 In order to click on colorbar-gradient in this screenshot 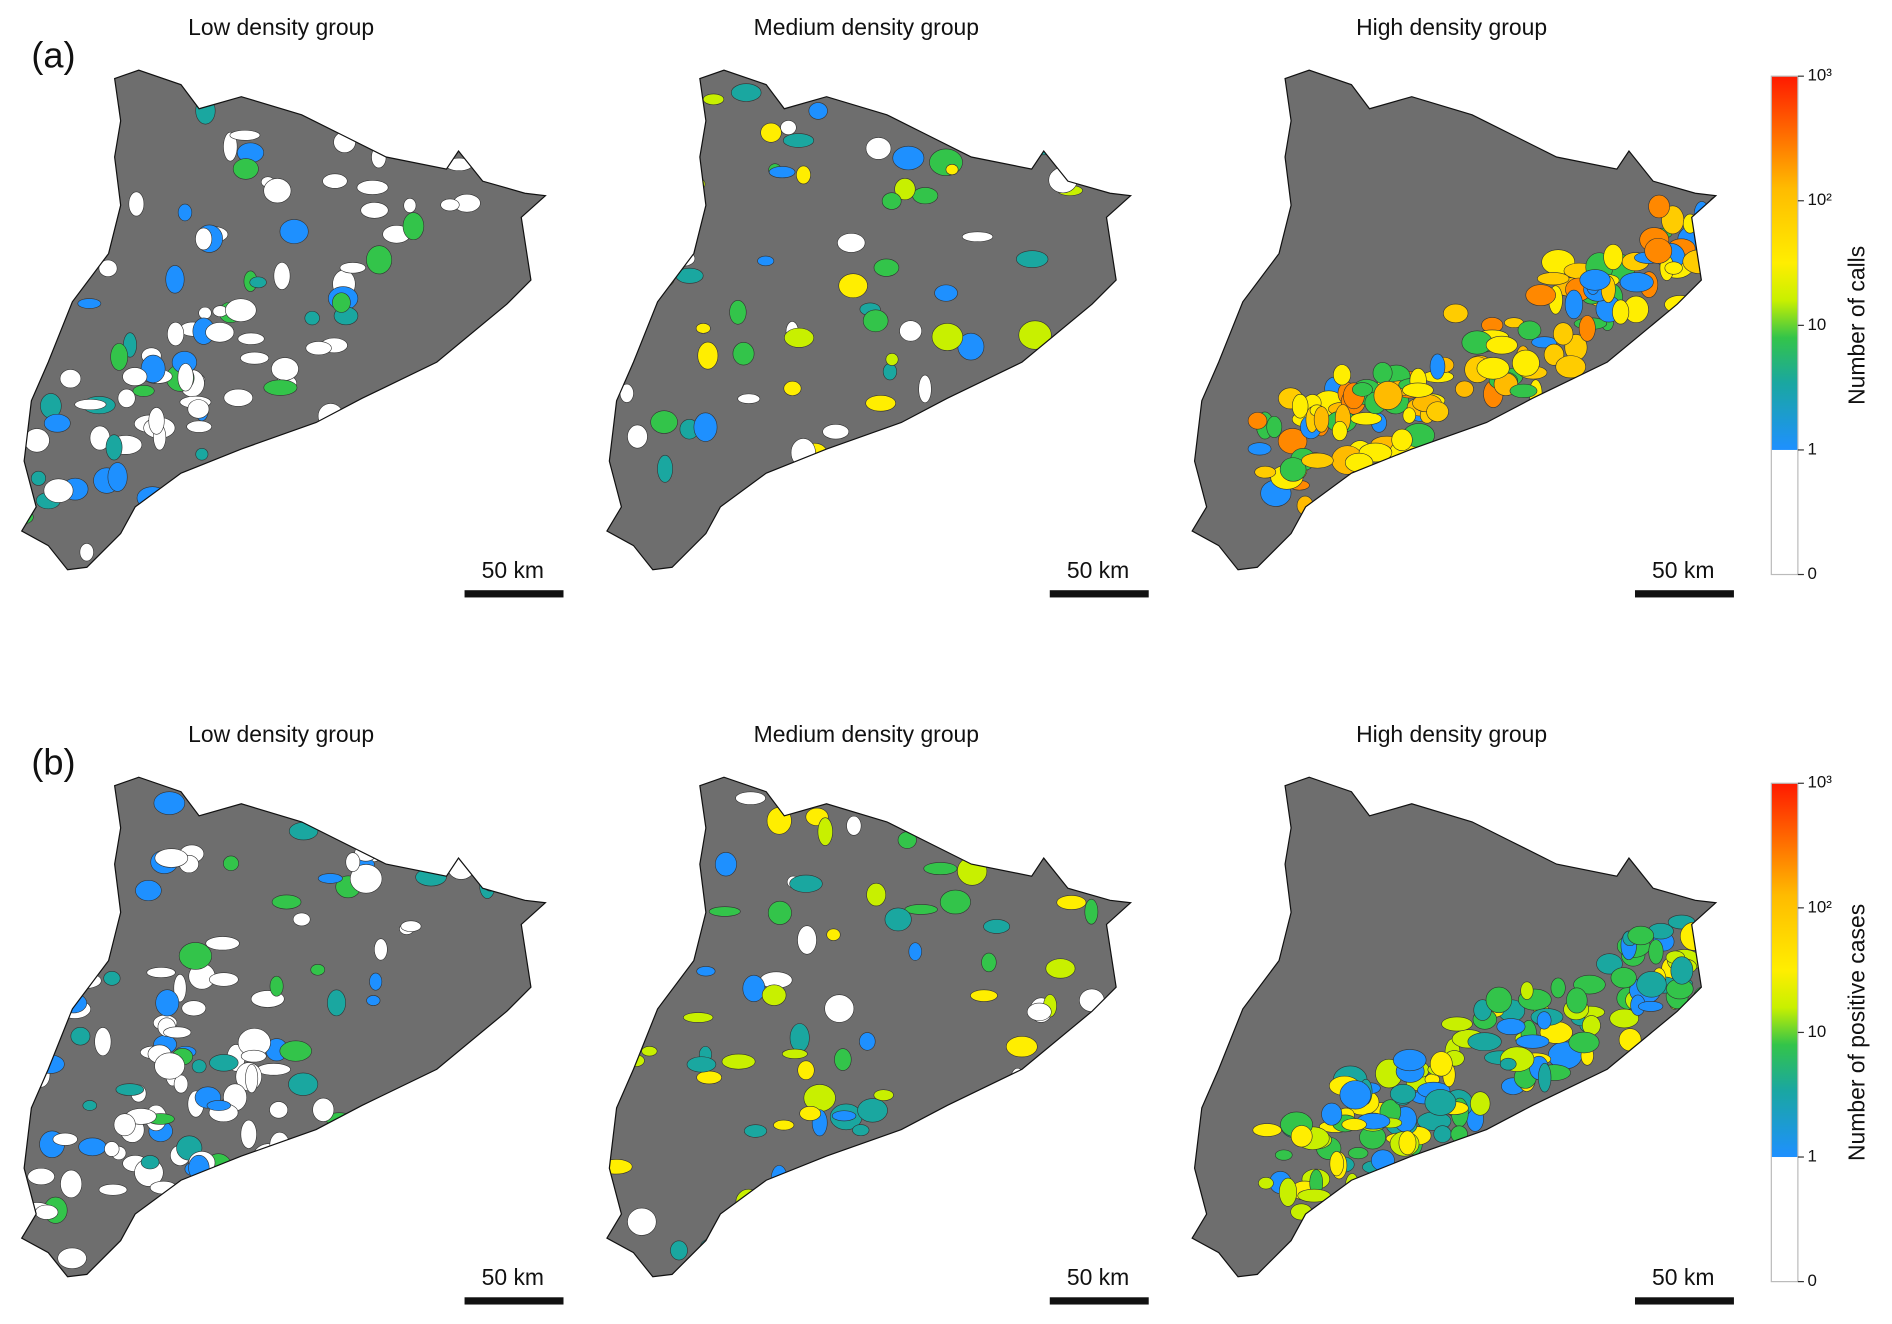, I will do `click(1784, 263)`.